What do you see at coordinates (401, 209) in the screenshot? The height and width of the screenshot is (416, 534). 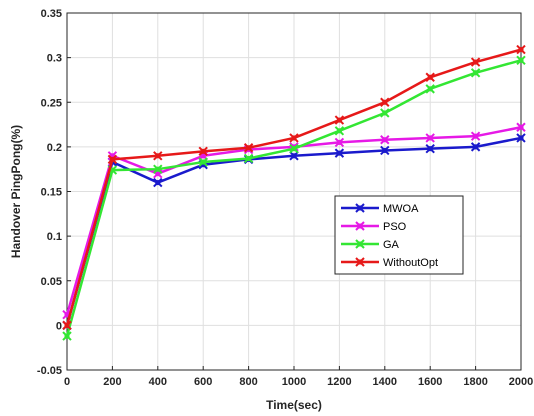 I see `legend-label: MWOA` at bounding box center [401, 209].